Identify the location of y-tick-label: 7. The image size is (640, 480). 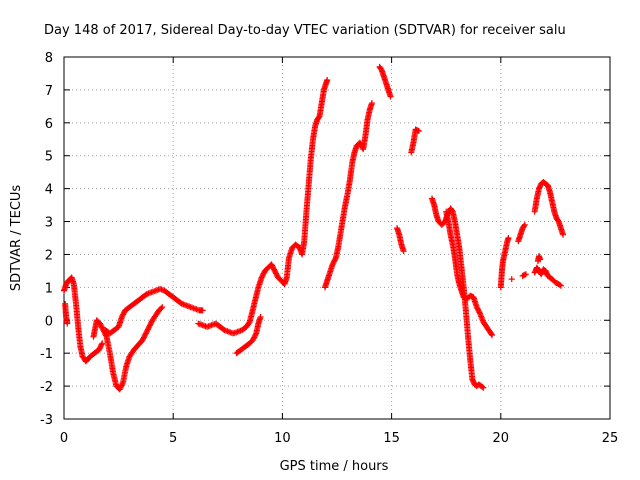
(49, 91).